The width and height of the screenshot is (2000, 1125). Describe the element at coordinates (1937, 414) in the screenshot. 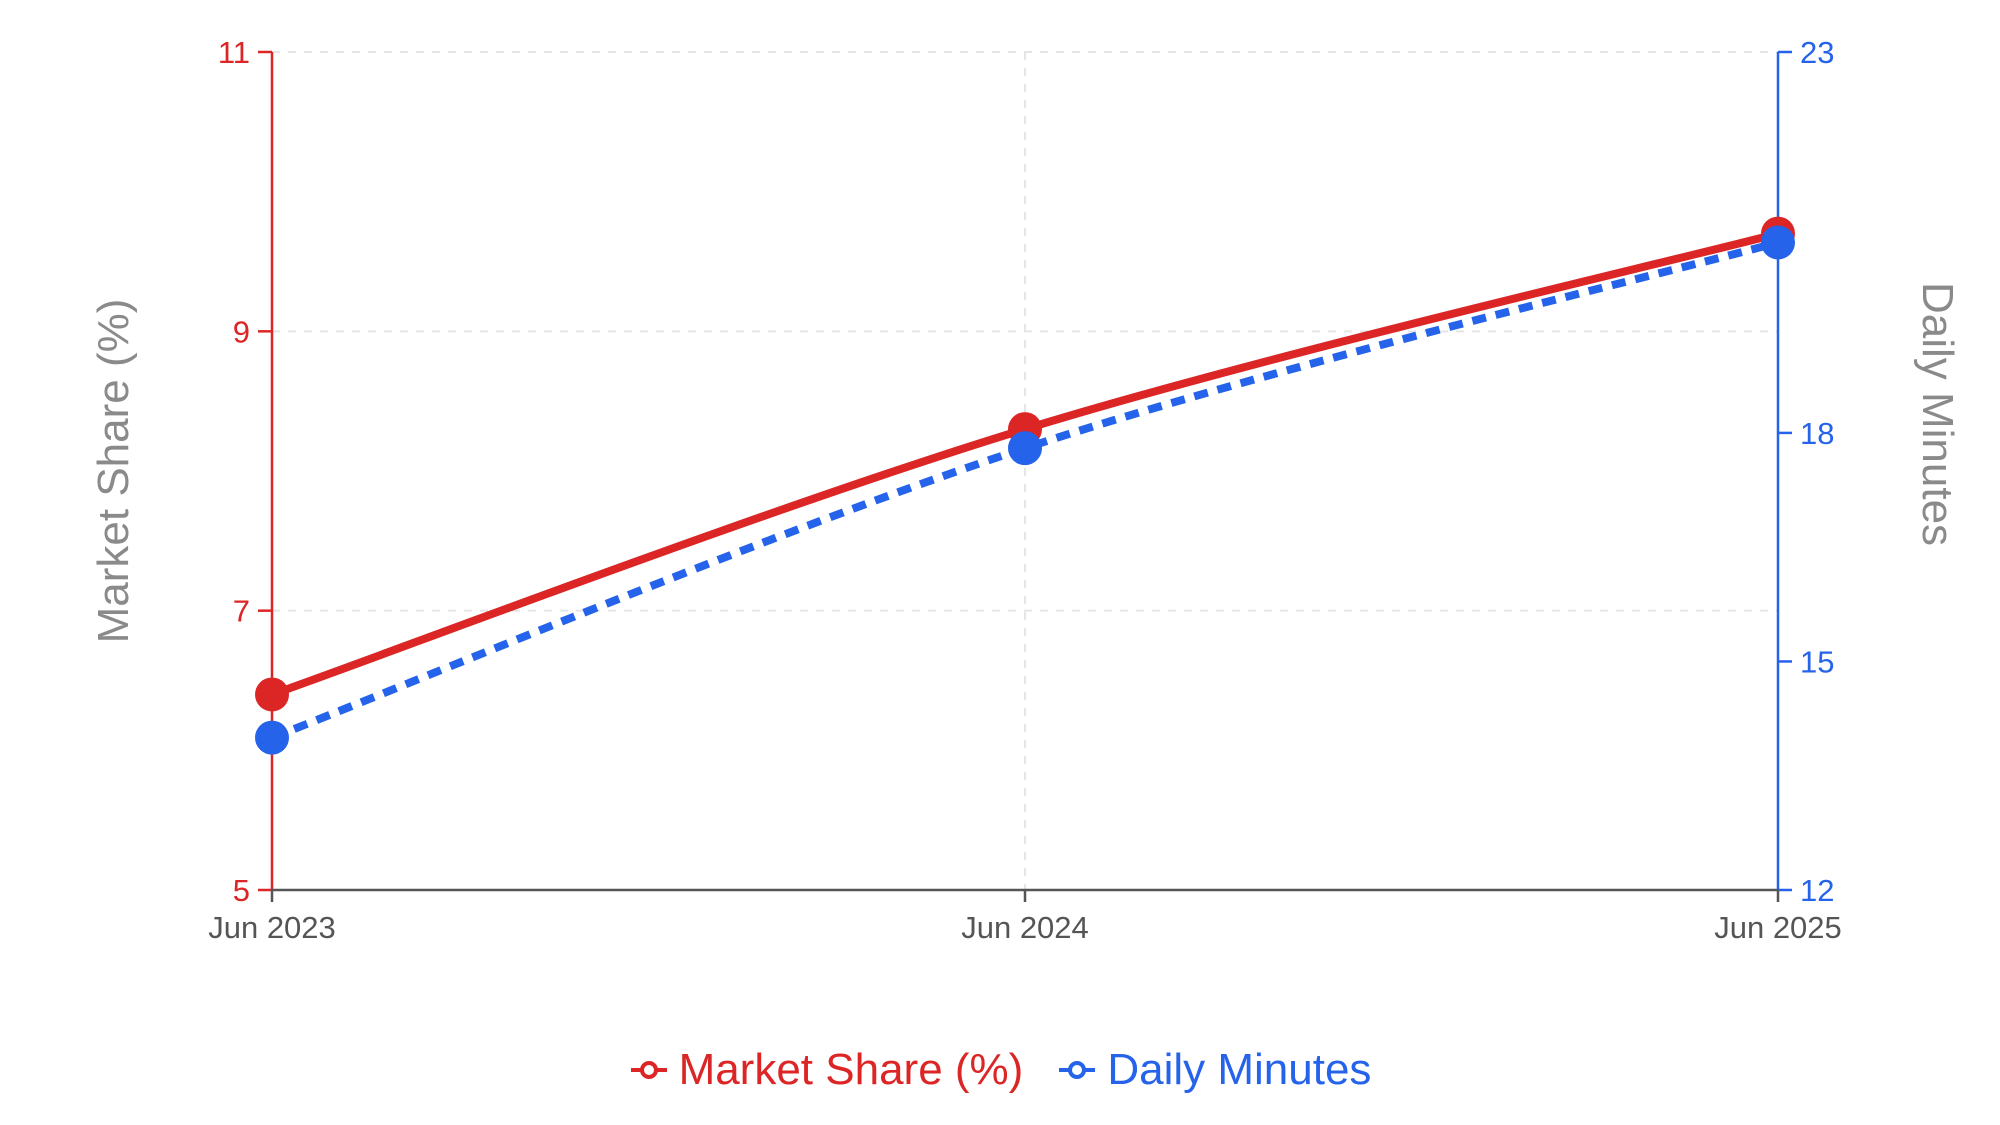

I see `y-axis-right-title: Daily Minutes` at that location.